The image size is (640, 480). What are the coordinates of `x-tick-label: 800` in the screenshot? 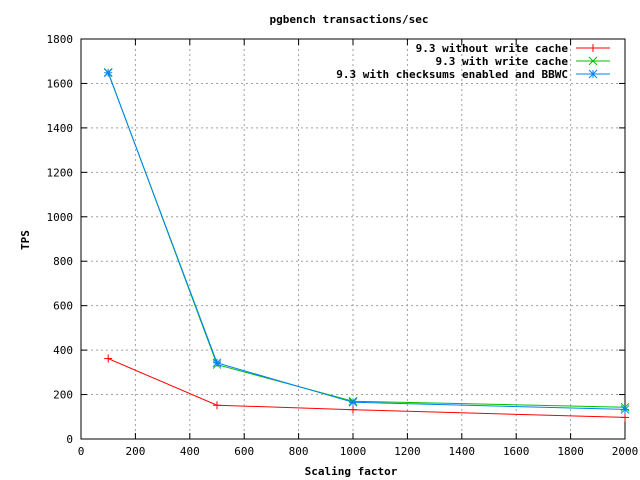 It's located at (299, 451).